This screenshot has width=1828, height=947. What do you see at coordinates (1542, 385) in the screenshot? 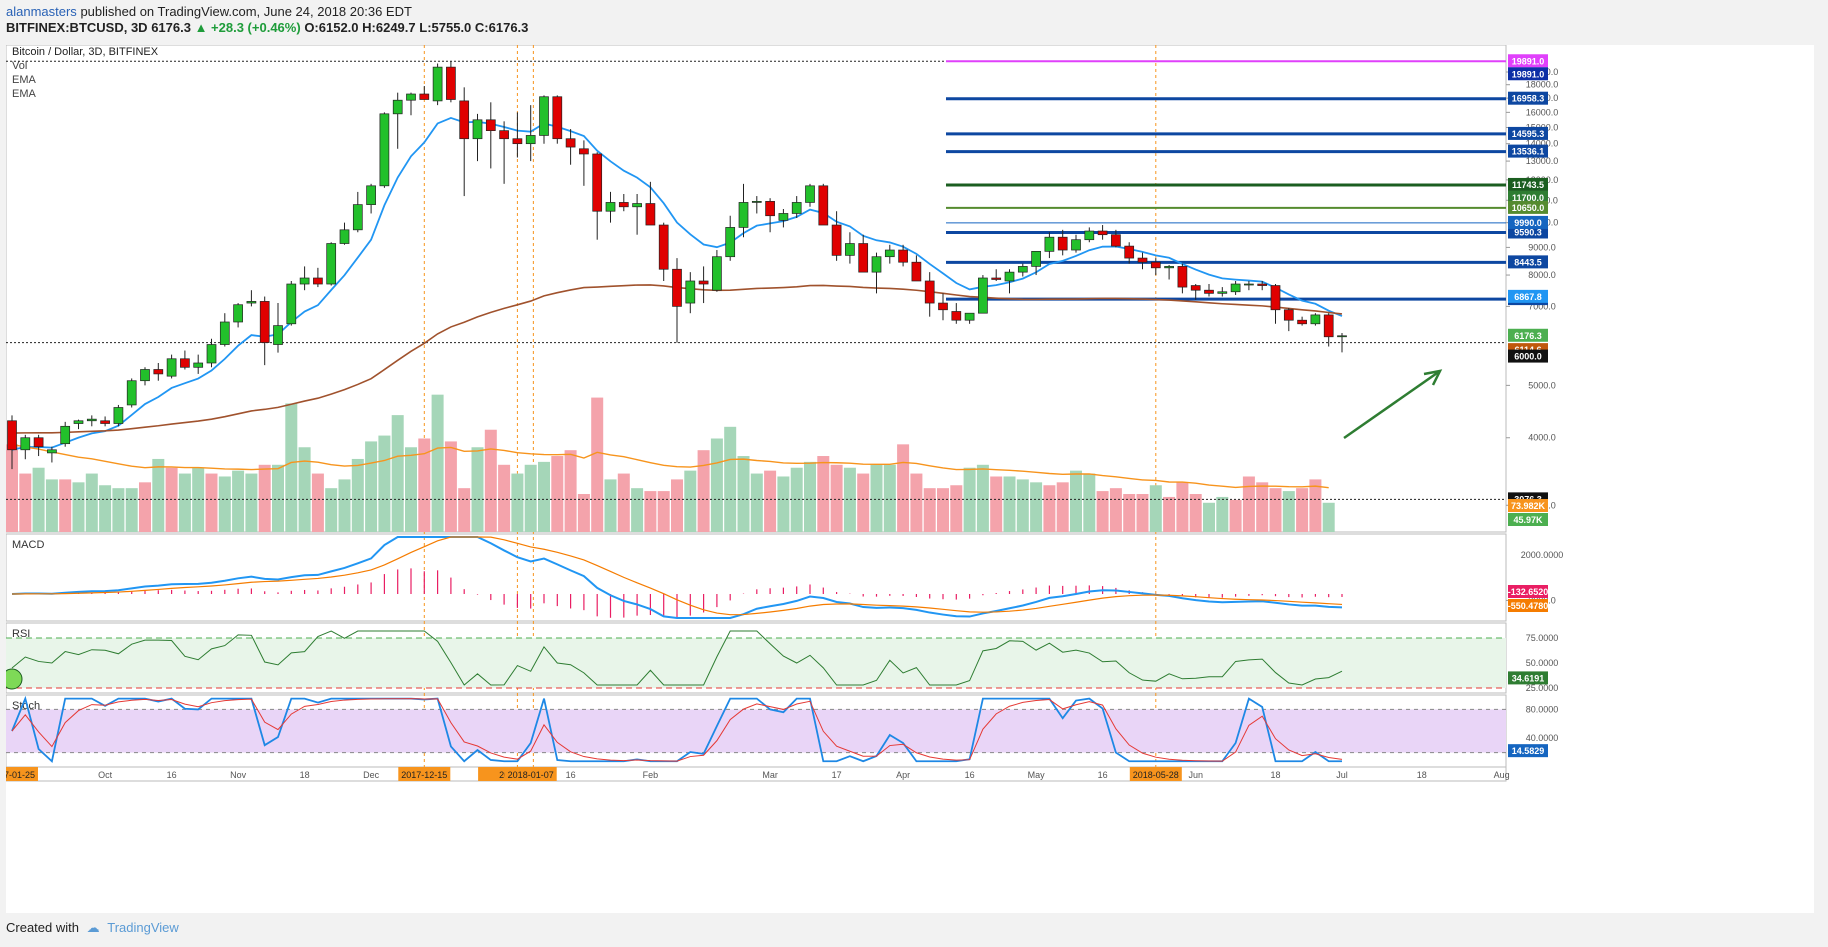
I see `price-tick-label: 5000.0` at bounding box center [1542, 385].